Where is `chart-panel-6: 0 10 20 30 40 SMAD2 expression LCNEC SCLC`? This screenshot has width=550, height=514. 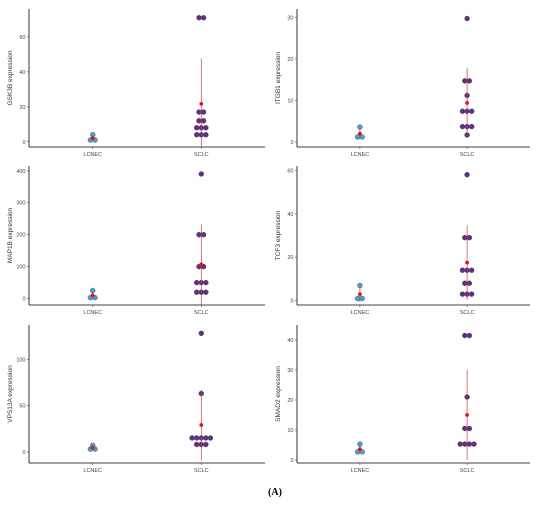 chart-panel-6: 0 10 20 30 40 SMAD2 expression LCNEC SCLC is located at coordinates (402, 399).